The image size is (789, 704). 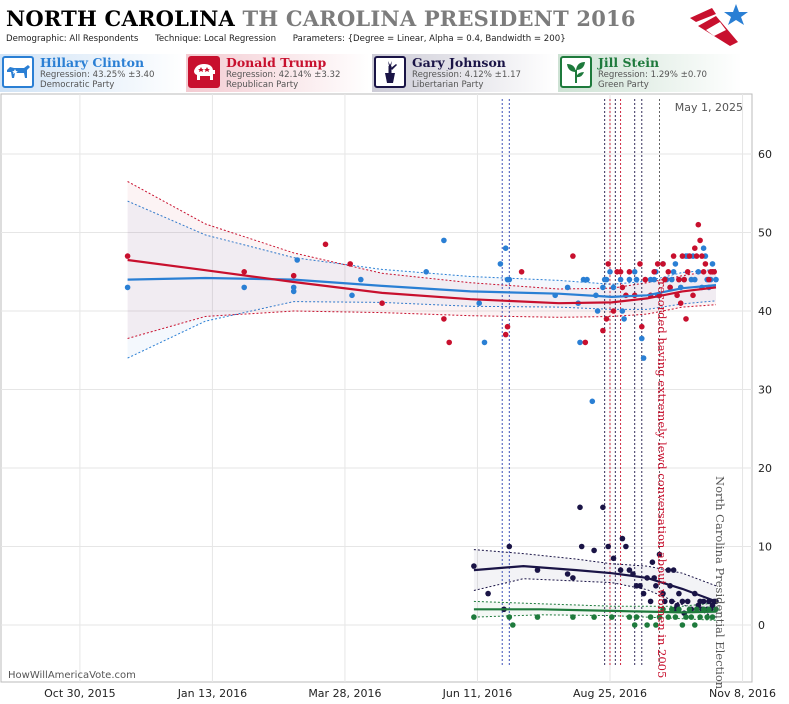 I want to click on y-tick-label: 60, so click(x=765, y=154).